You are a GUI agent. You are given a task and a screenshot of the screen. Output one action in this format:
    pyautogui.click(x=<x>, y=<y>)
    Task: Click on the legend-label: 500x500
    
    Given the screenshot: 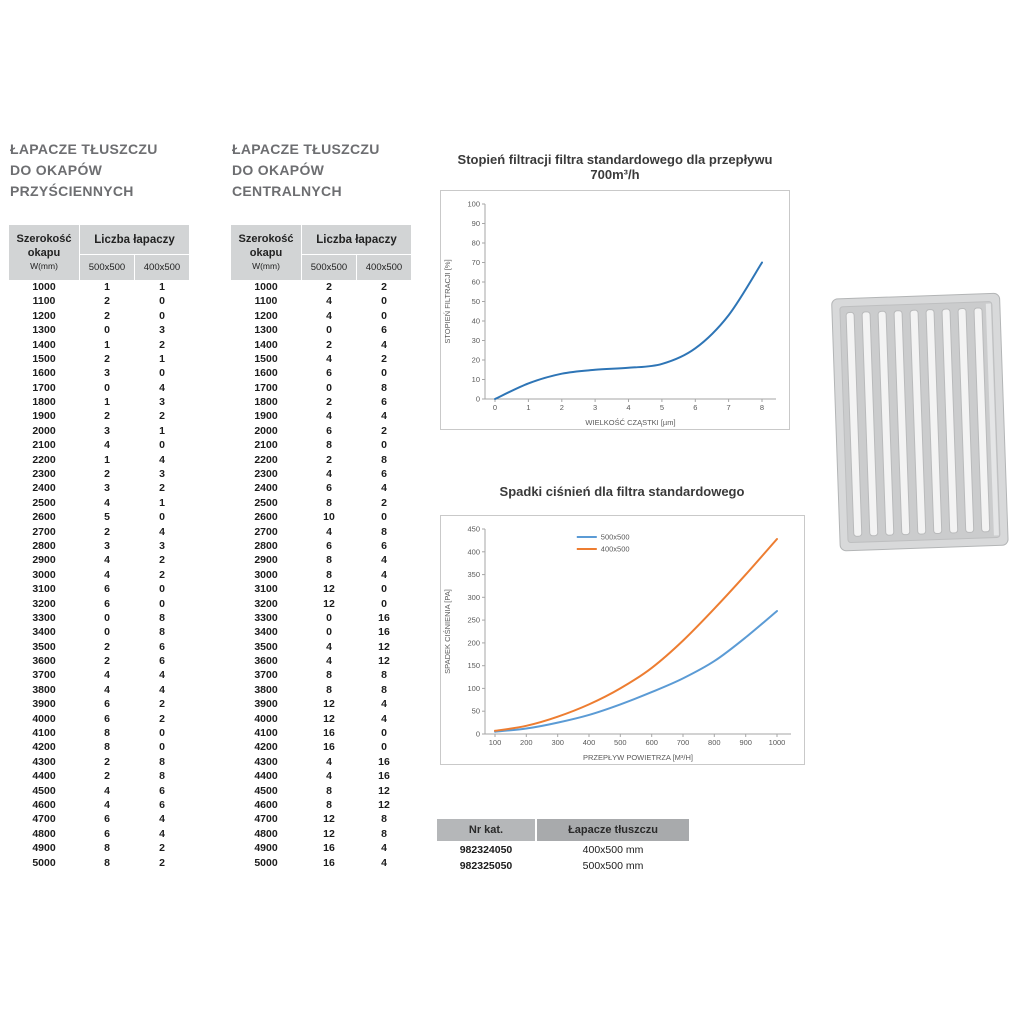 What is the action you would take?
    pyautogui.click(x=615, y=537)
    